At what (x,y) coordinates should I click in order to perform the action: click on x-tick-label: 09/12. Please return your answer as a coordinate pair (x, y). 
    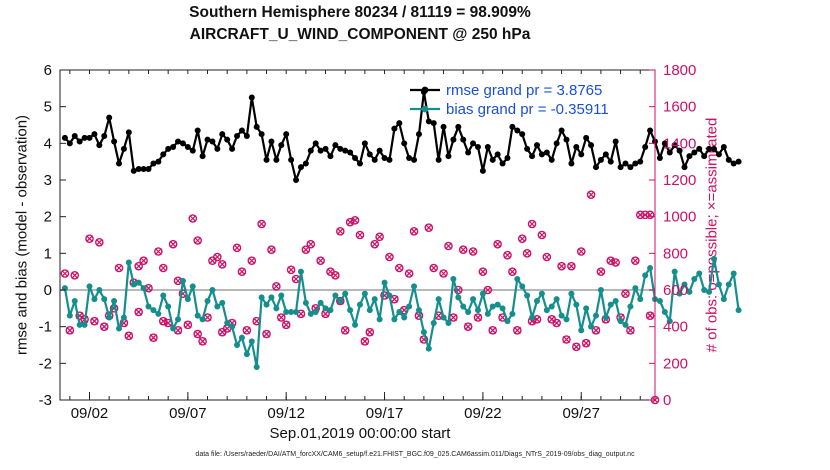
    Looking at the image, I should click on (286, 413).